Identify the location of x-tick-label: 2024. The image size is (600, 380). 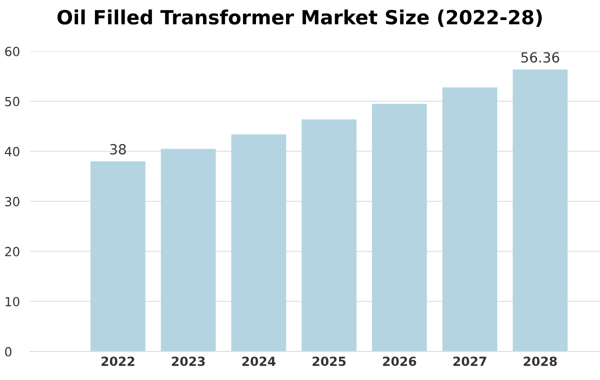
(259, 361).